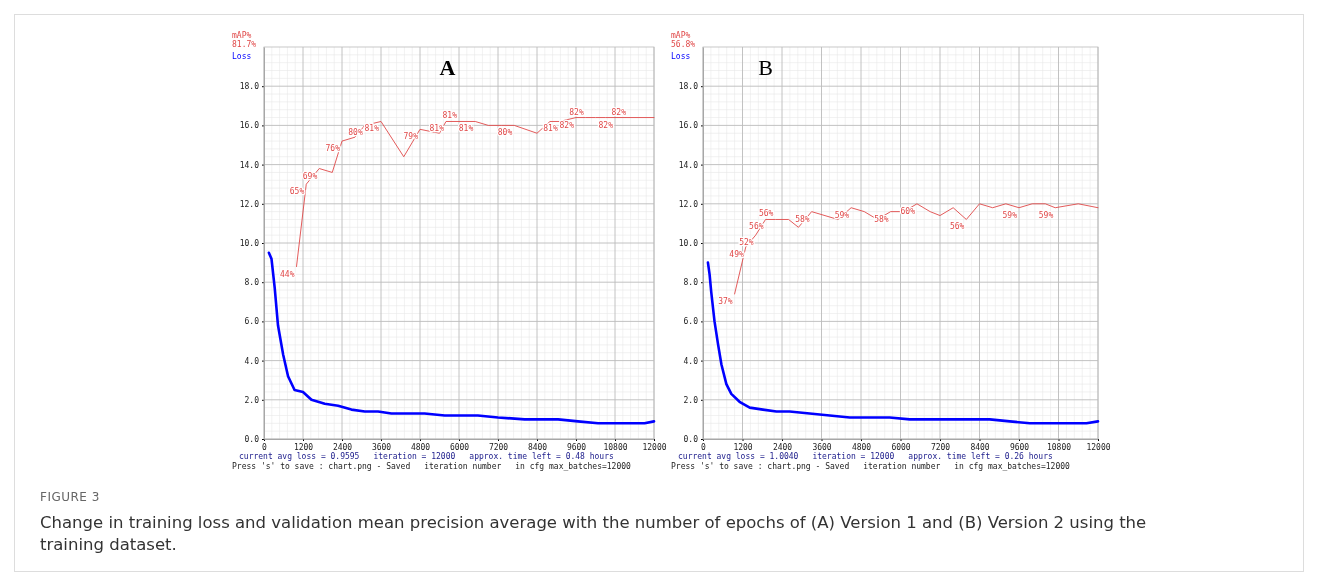 This screenshot has height=580, width=1319. Describe the element at coordinates (908, 211) in the screenshot. I see `data-label: 60%` at that location.